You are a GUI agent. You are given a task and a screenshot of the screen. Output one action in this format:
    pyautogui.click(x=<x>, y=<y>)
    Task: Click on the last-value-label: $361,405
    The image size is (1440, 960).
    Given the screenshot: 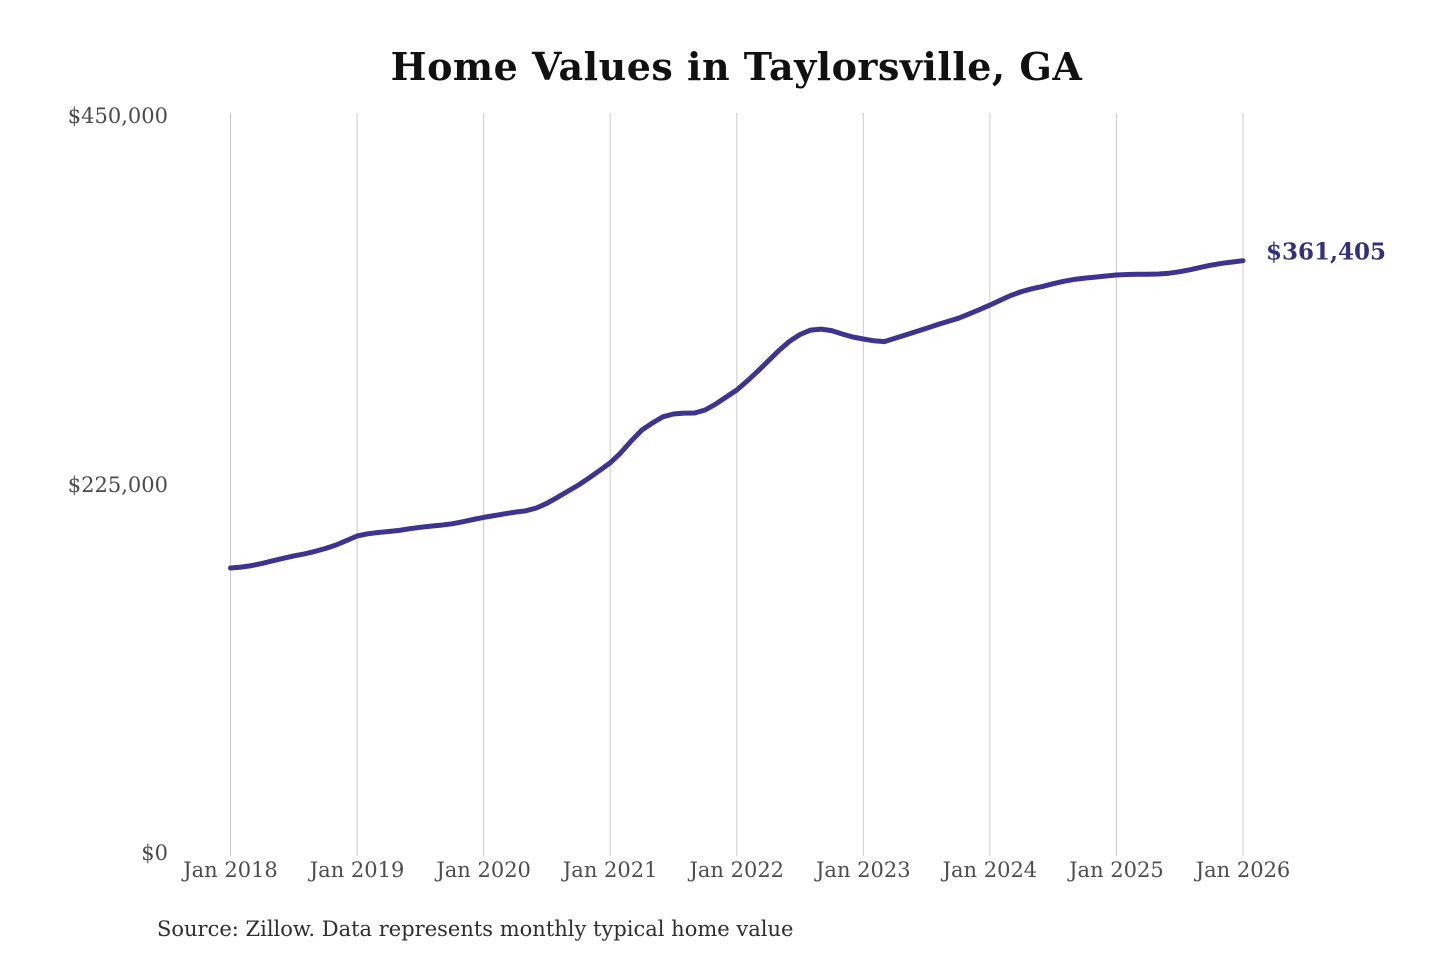 What is the action you would take?
    pyautogui.click(x=1326, y=252)
    